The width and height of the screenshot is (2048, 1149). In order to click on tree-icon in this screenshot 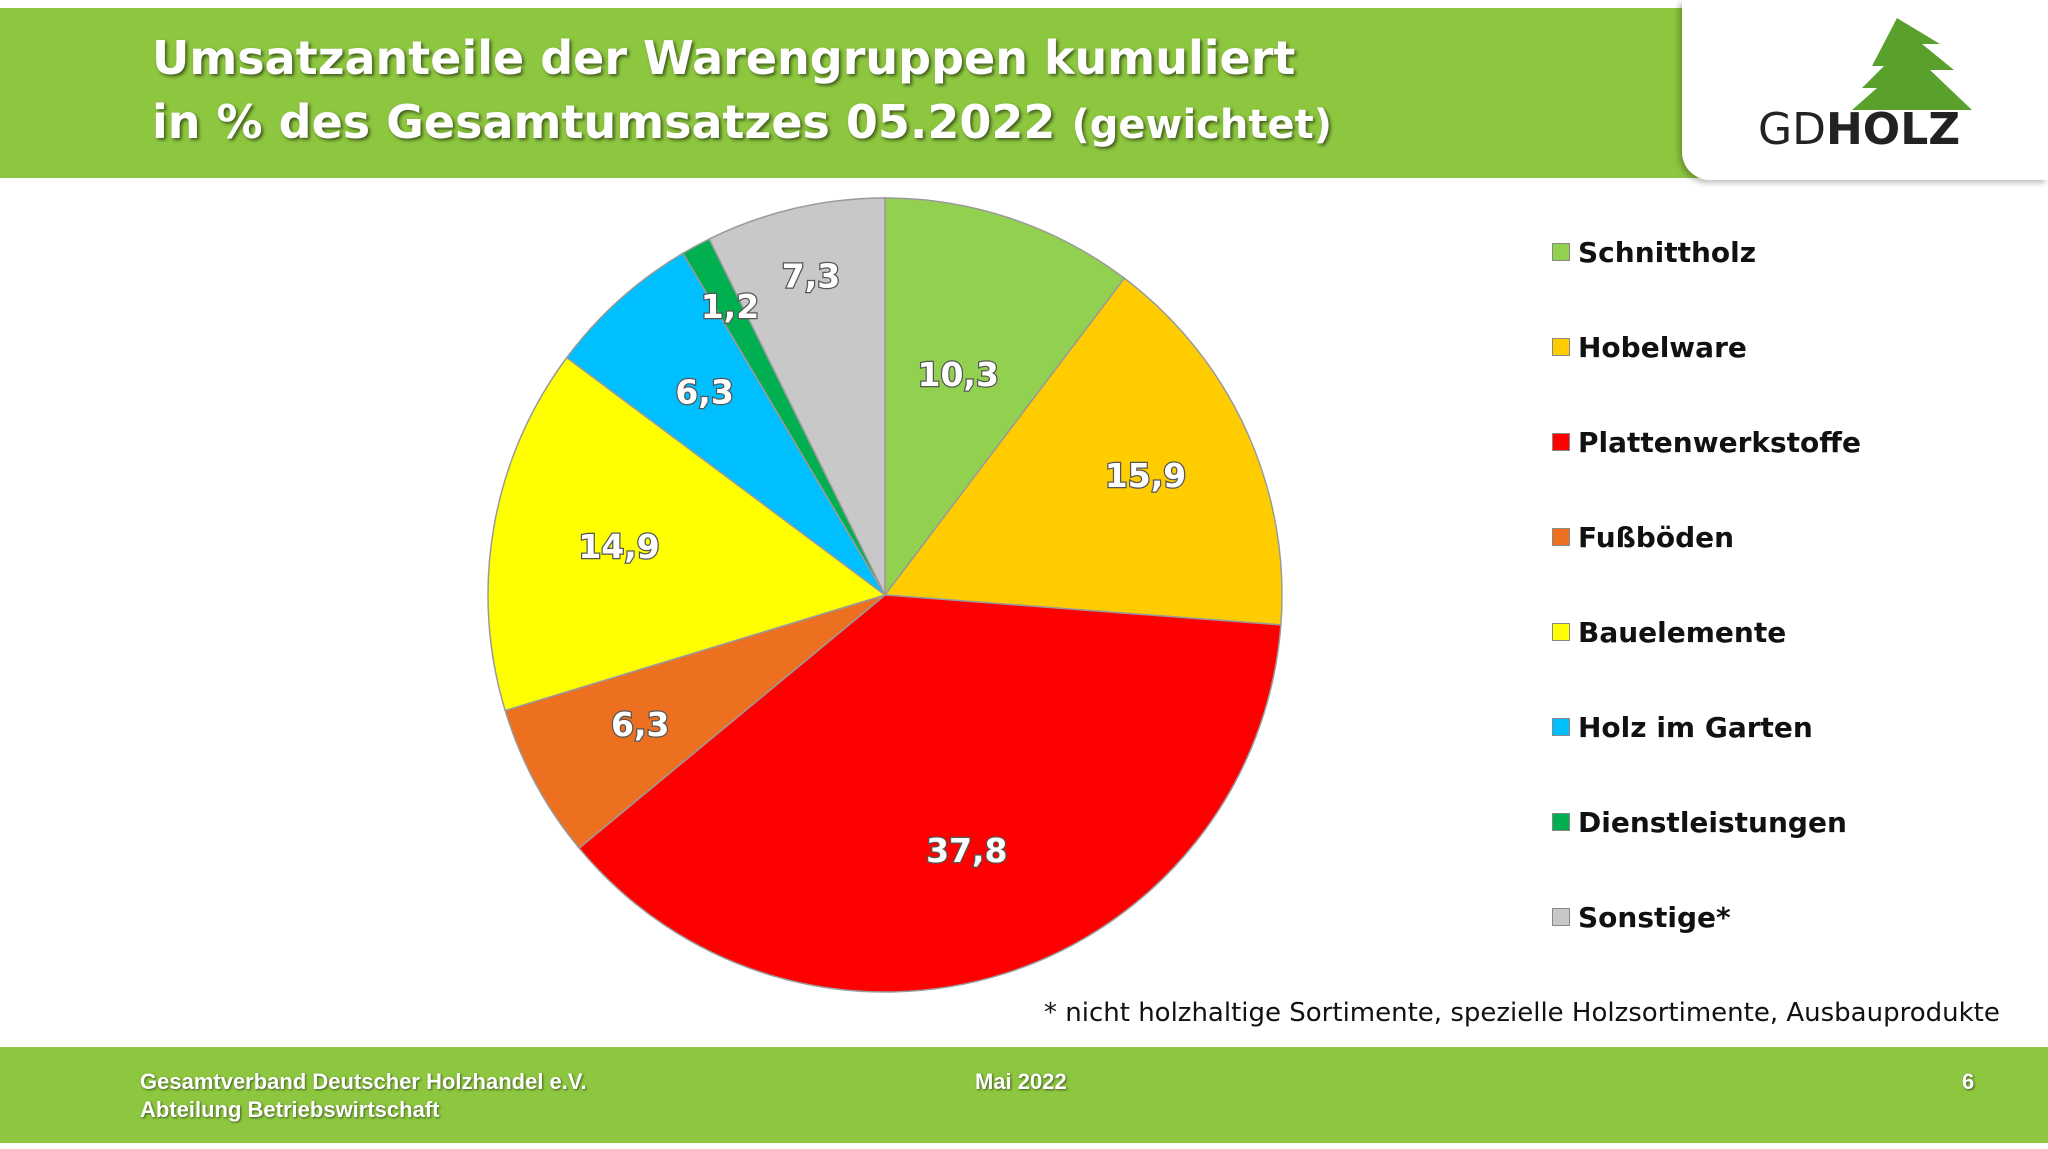, I will do `click(1912, 64)`.